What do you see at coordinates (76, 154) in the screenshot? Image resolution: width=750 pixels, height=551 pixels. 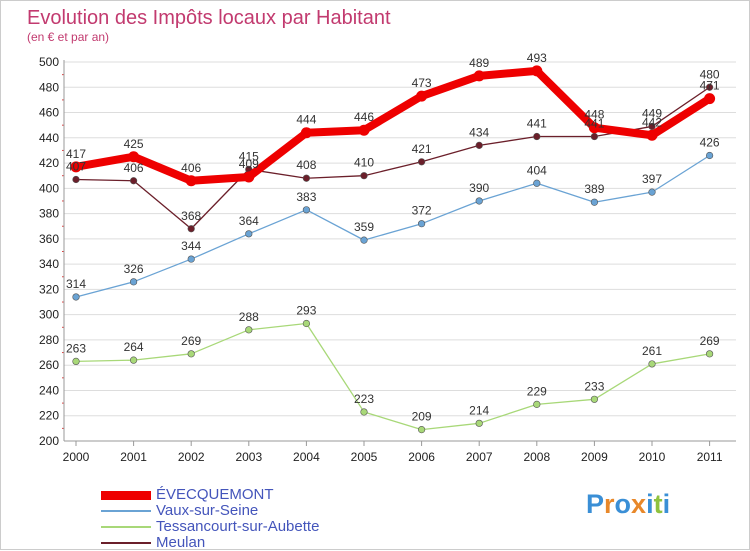 I see `data-label-evecquemont: 417` at bounding box center [76, 154].